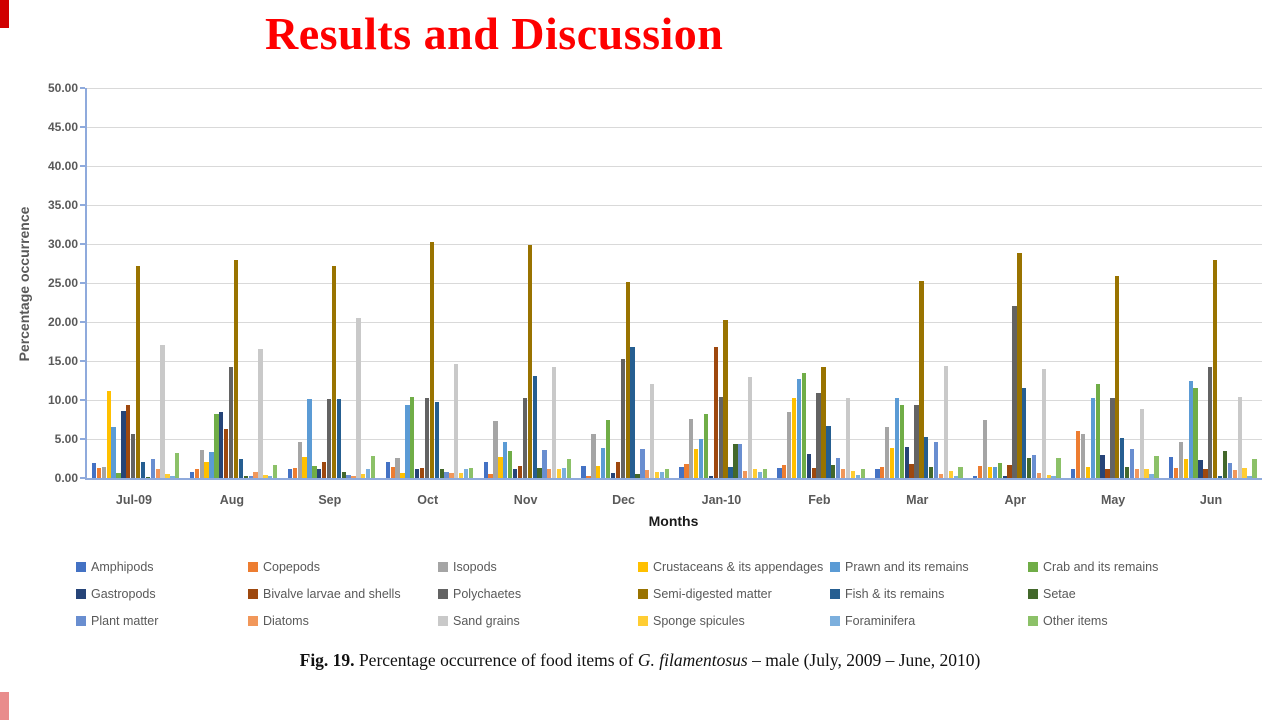  Describe the element at coordinates (122, 567) in the screenshot. I see `legend-label: Amphipods` at that location.